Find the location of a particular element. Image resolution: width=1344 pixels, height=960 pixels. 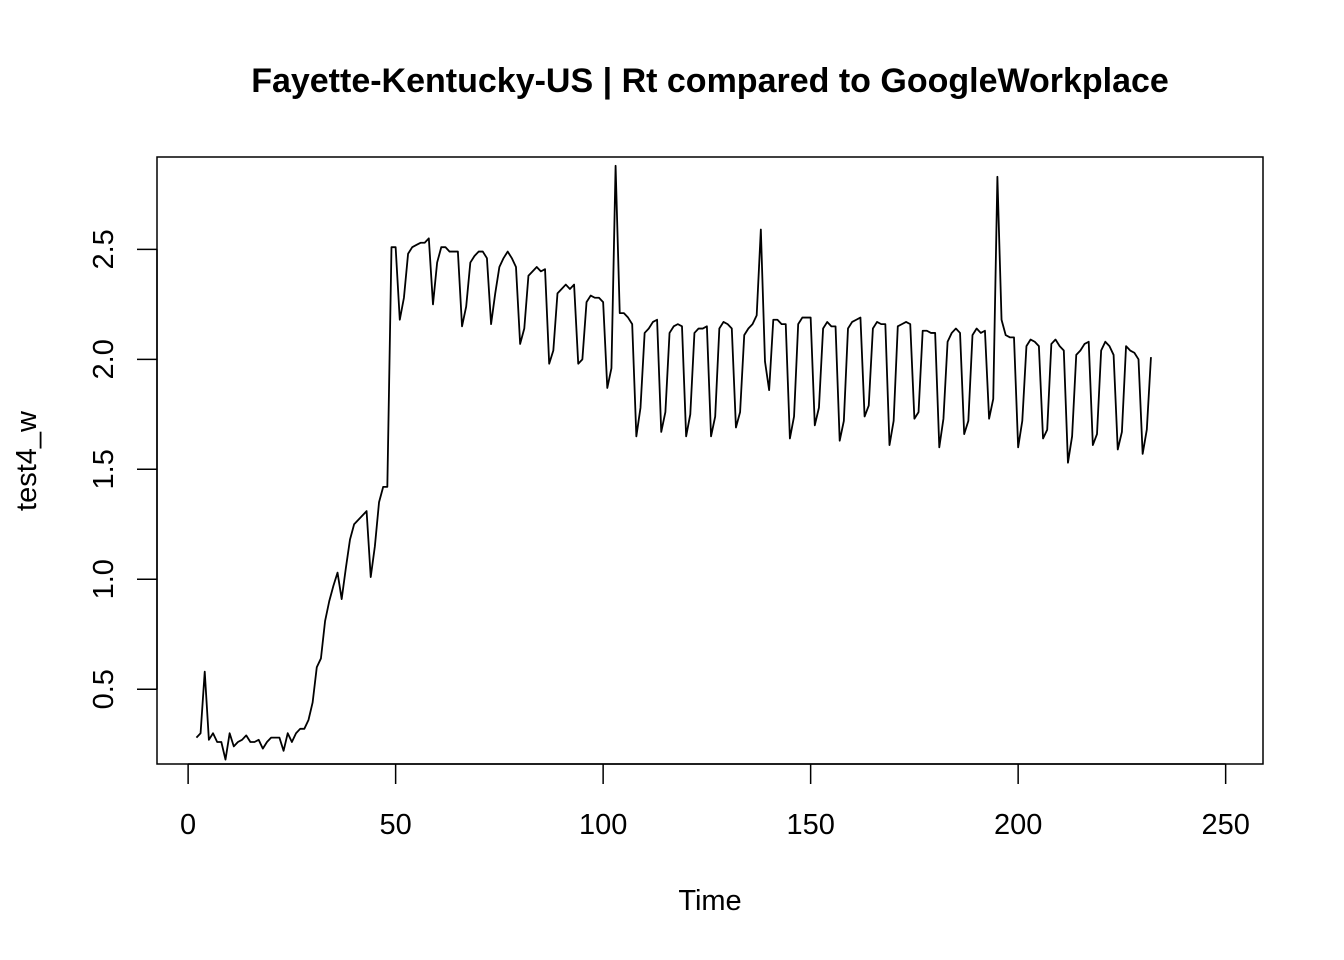

x-tick-label: 100 is located at coordinates (603, 825).